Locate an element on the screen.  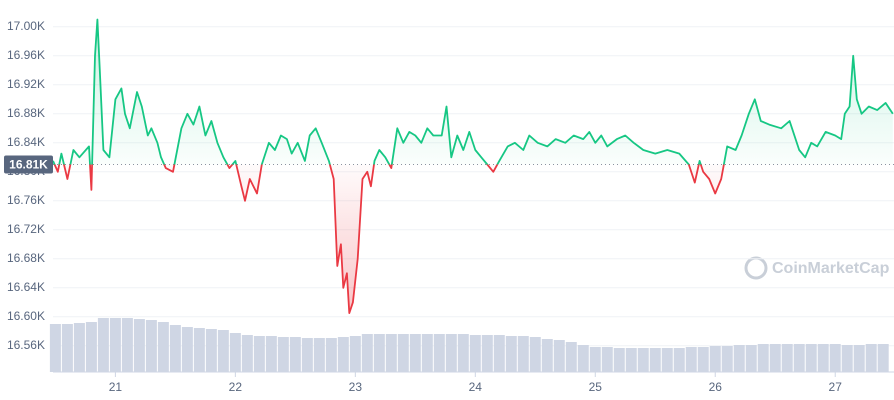
x-tick-label: 24 is located at coordinates (476, 387).